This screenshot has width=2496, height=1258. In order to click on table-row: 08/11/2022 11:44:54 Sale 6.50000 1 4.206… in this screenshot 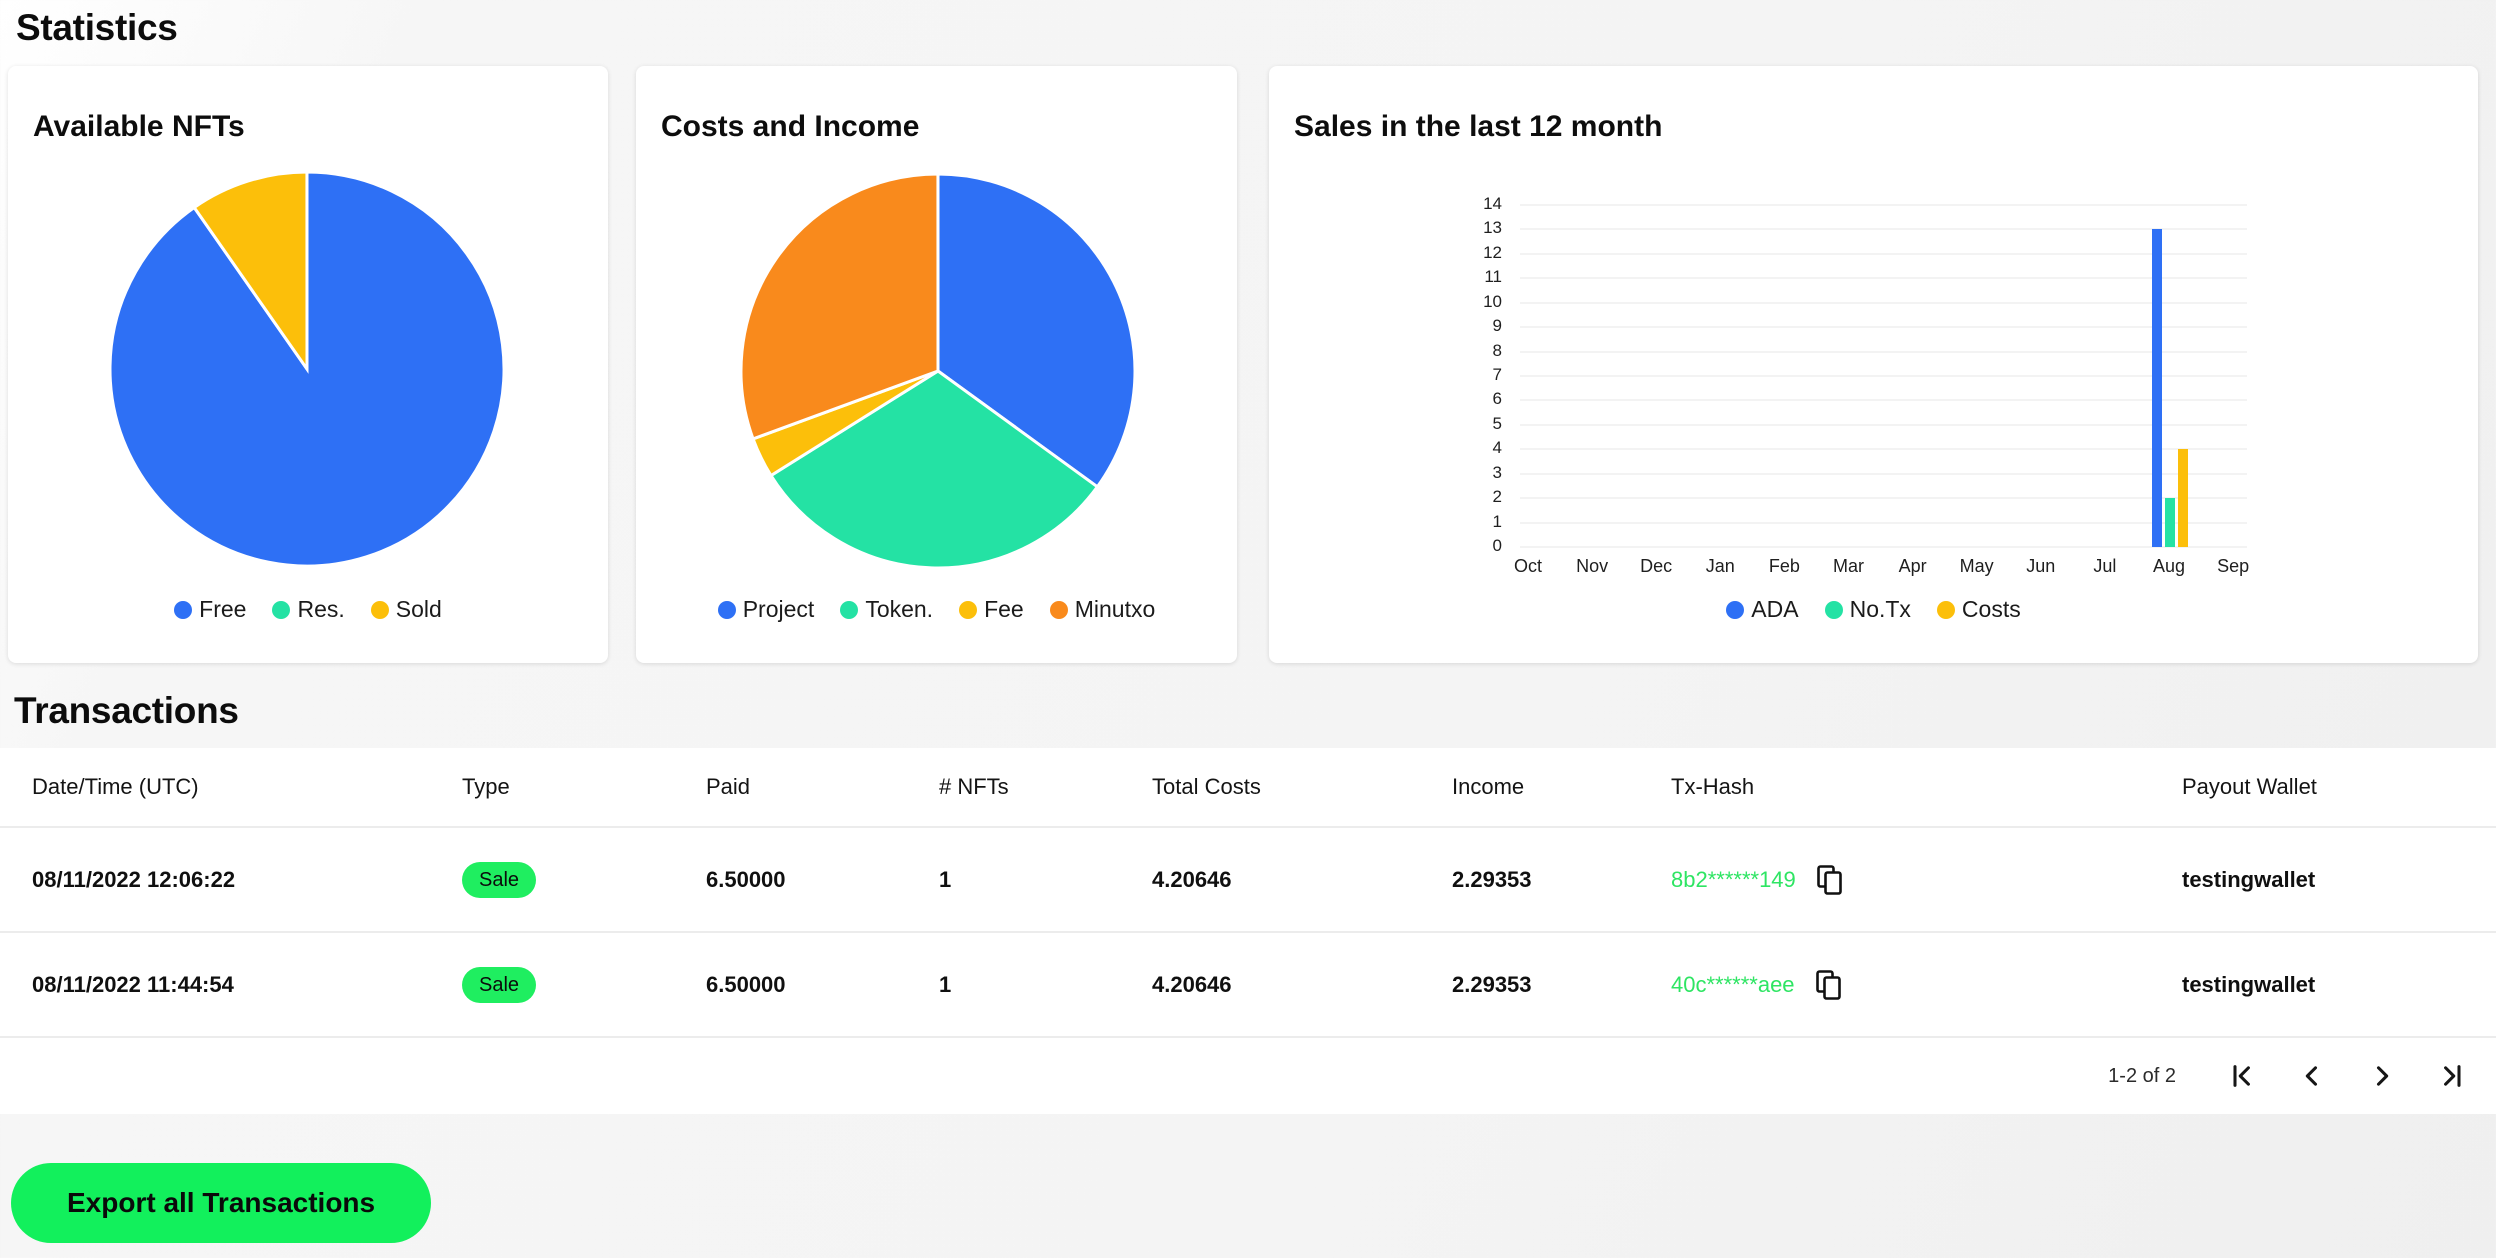, I will do `click(1248, 985)`.